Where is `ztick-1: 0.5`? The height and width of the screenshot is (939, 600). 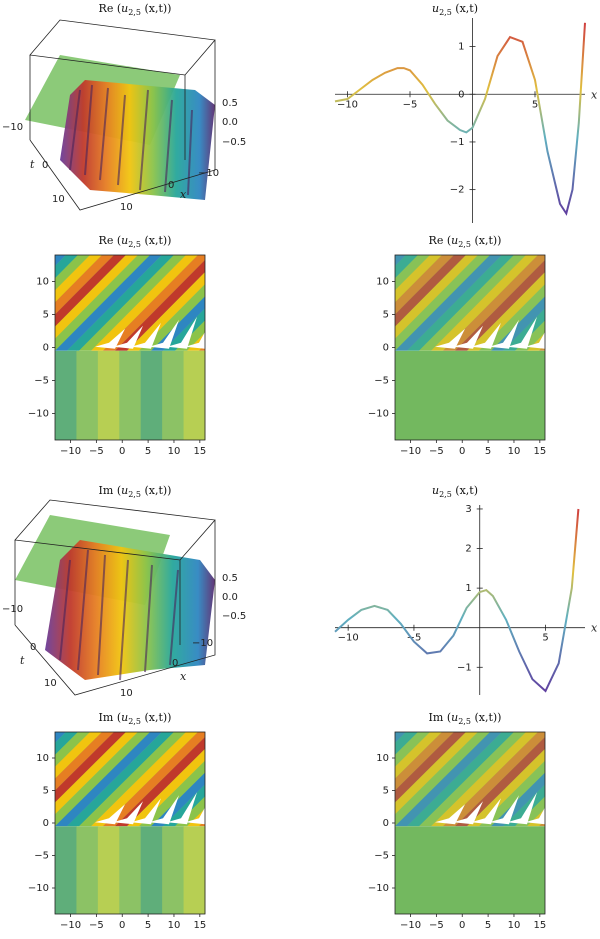 ztick-1: 0.5 is located at coordinates (230, 578).